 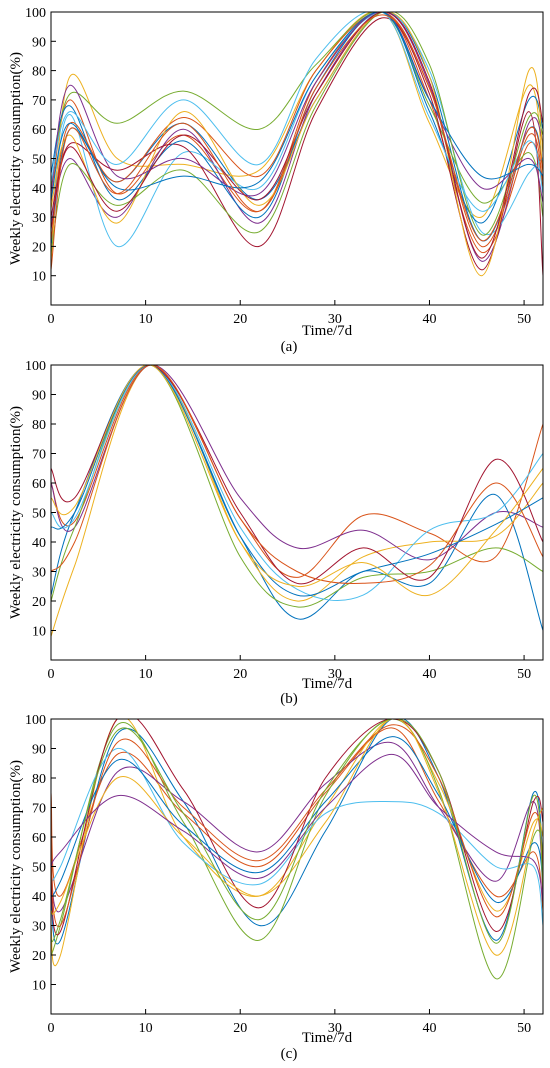 I want to click on panel-caption: (b), so click(x=289, y=699).